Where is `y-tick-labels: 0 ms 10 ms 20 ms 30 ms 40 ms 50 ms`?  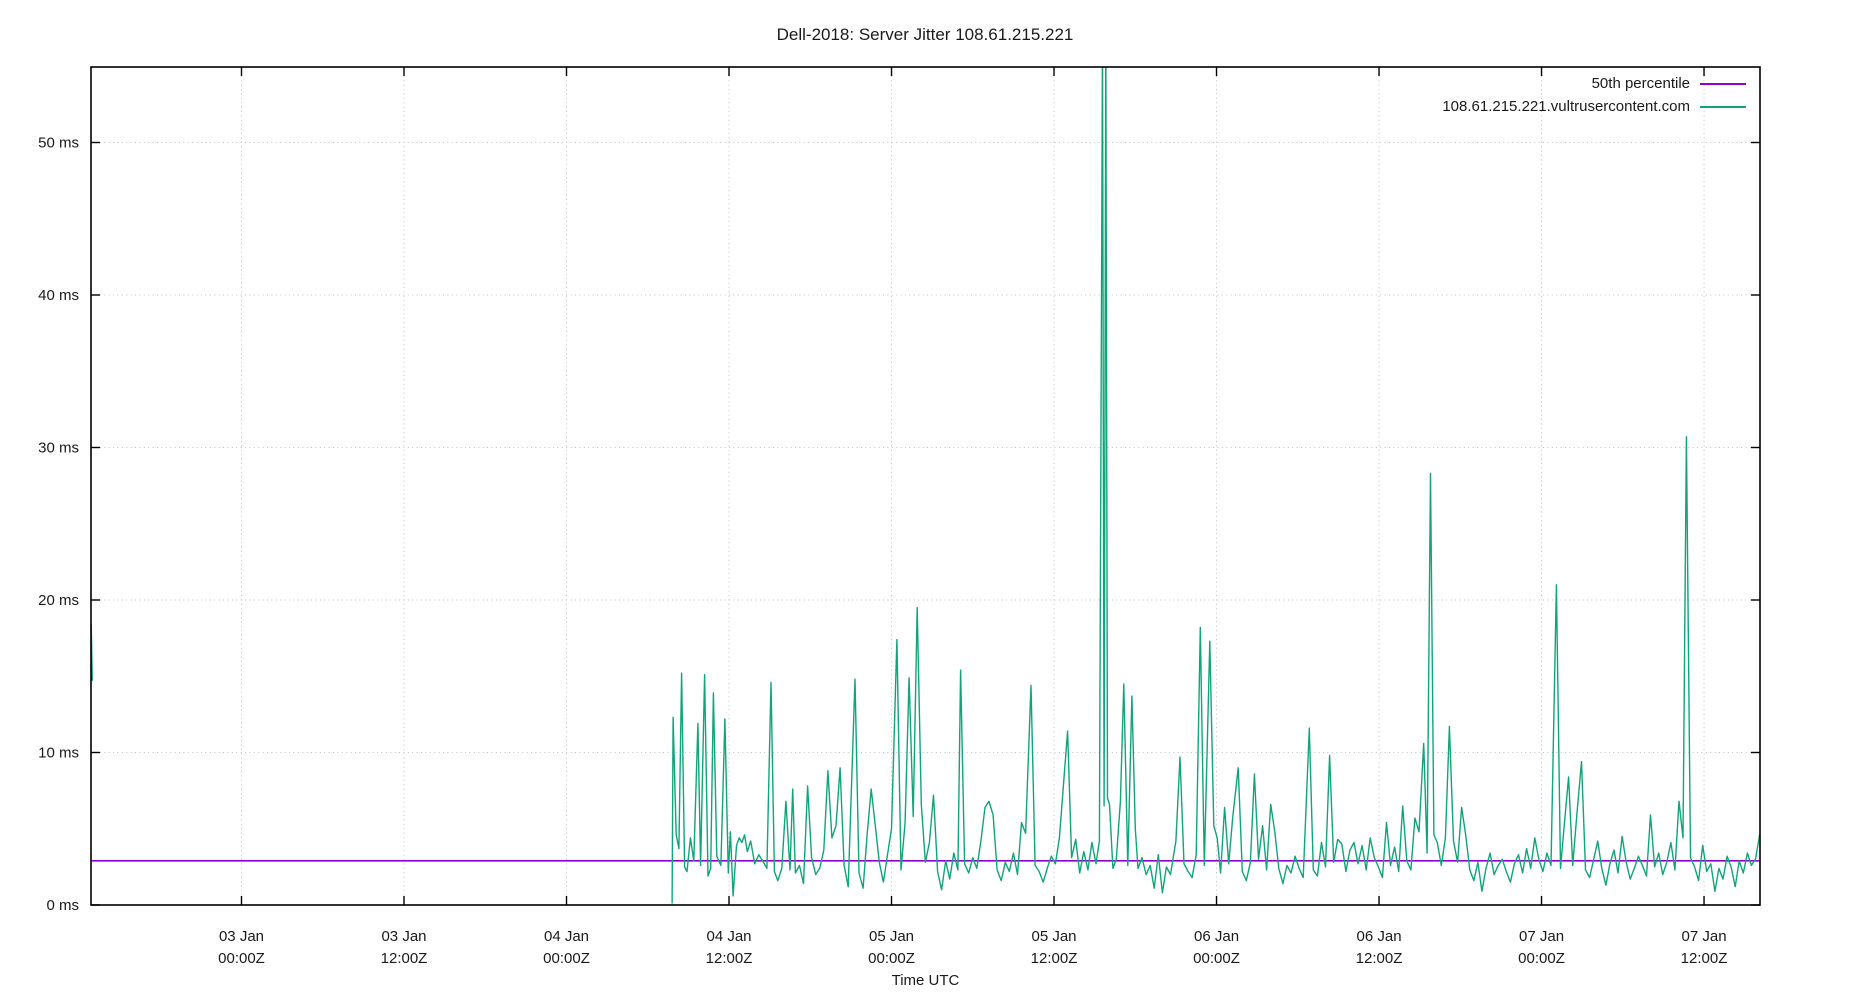 y-tick-labels: 0 ms 10 ms 20 ms 30 ms 40 ms 50 ms is located at coordinates (58, 525).